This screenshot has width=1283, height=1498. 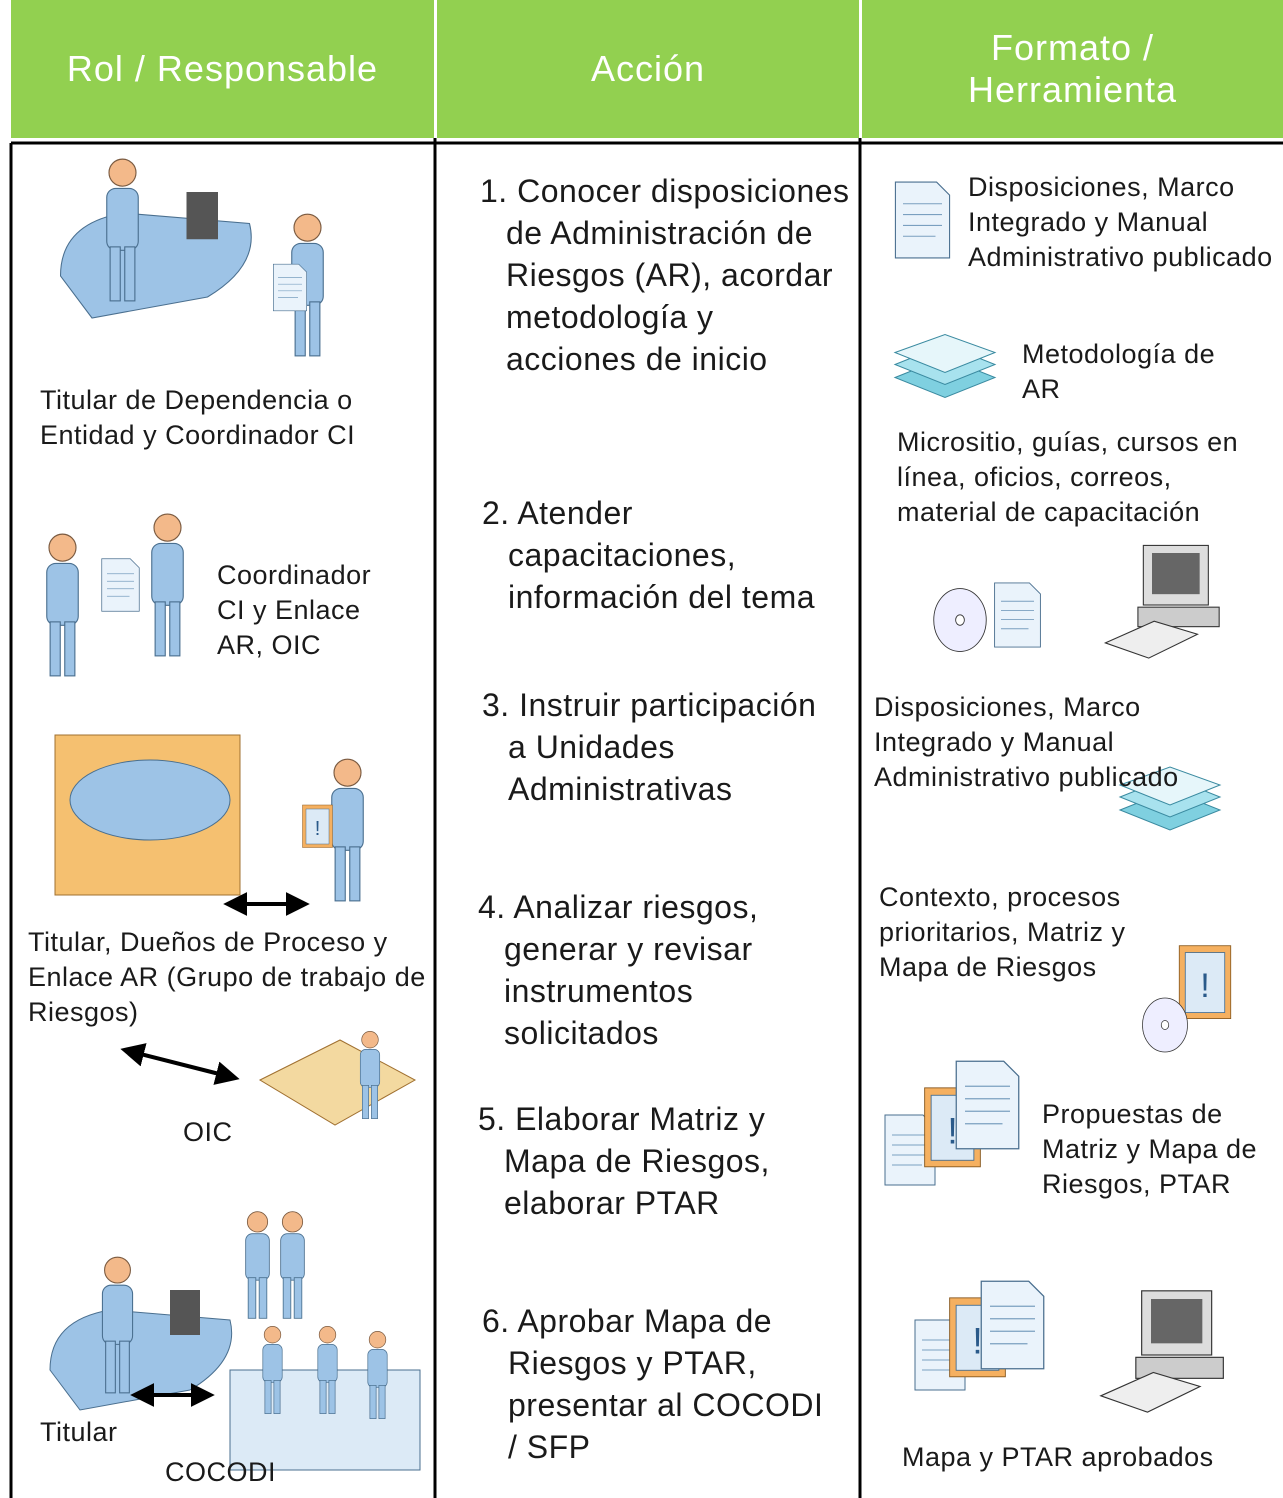 What do you see at coordinates (1058, 1457) in the screenshot?
I see `tool: Mapa y PTAR aprobados` at bounding box center [1058, 1457].